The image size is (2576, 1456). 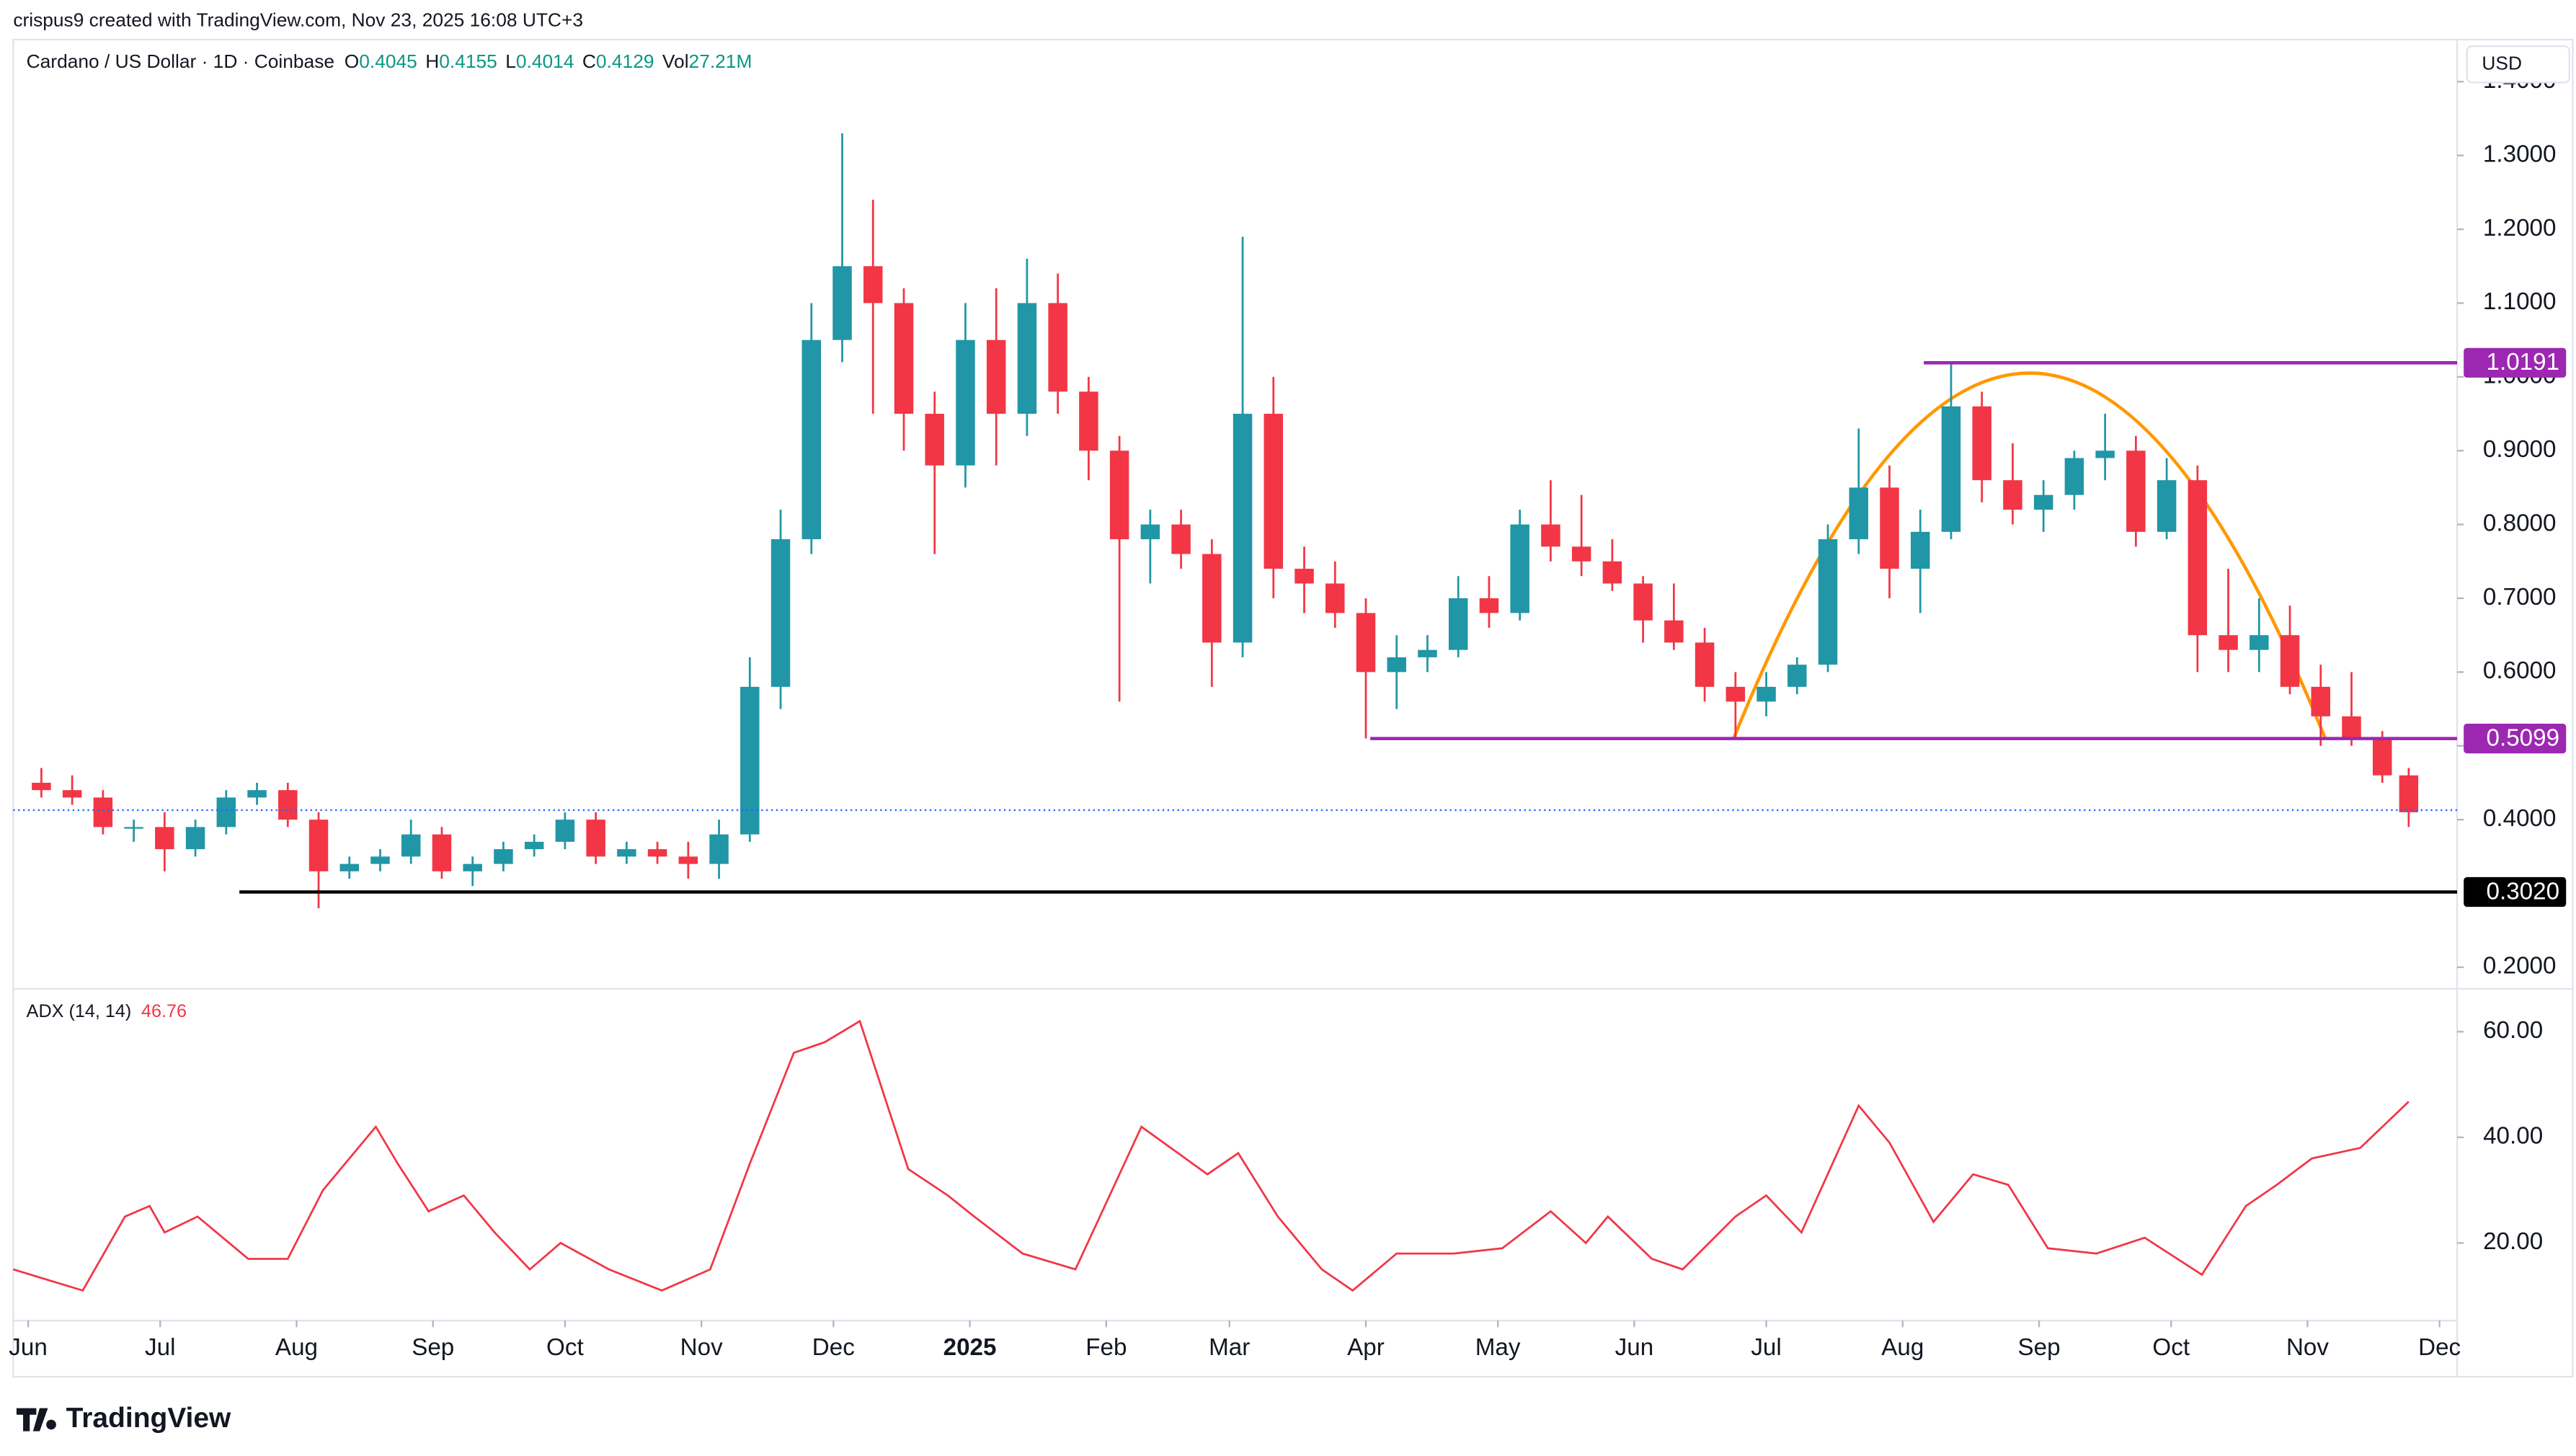 I want to click on x-tick-label: Apr, so click(x=1366, y=1347).